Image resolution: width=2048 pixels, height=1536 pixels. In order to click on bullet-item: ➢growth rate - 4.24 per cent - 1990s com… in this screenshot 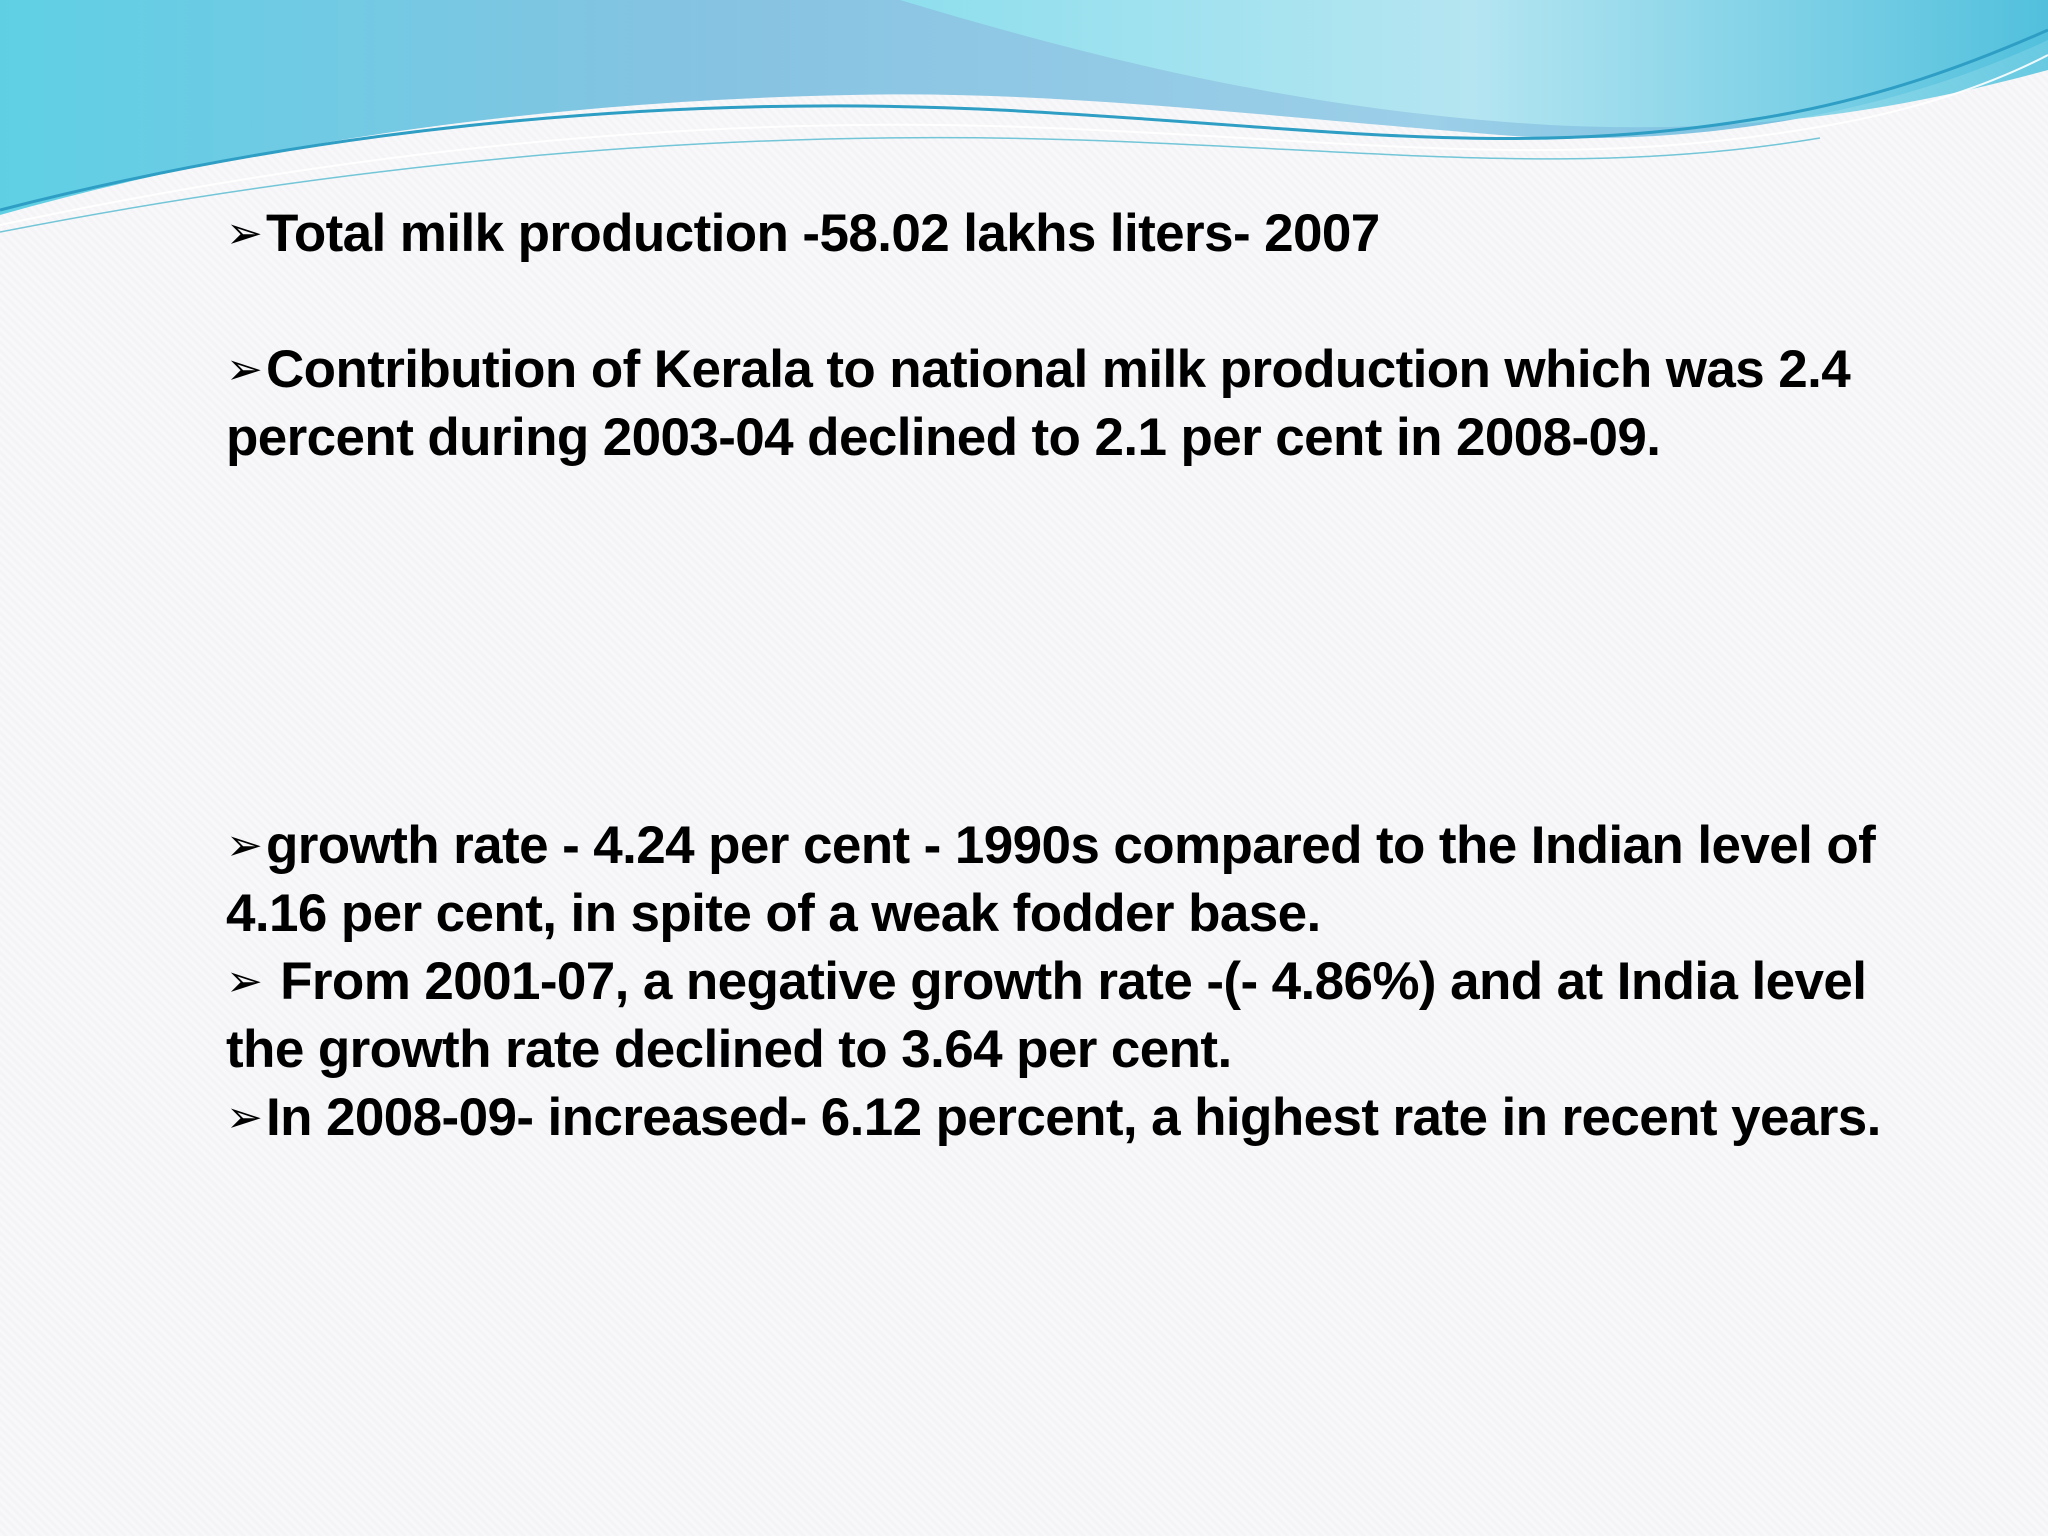, I will do `click(1066, 880)`.